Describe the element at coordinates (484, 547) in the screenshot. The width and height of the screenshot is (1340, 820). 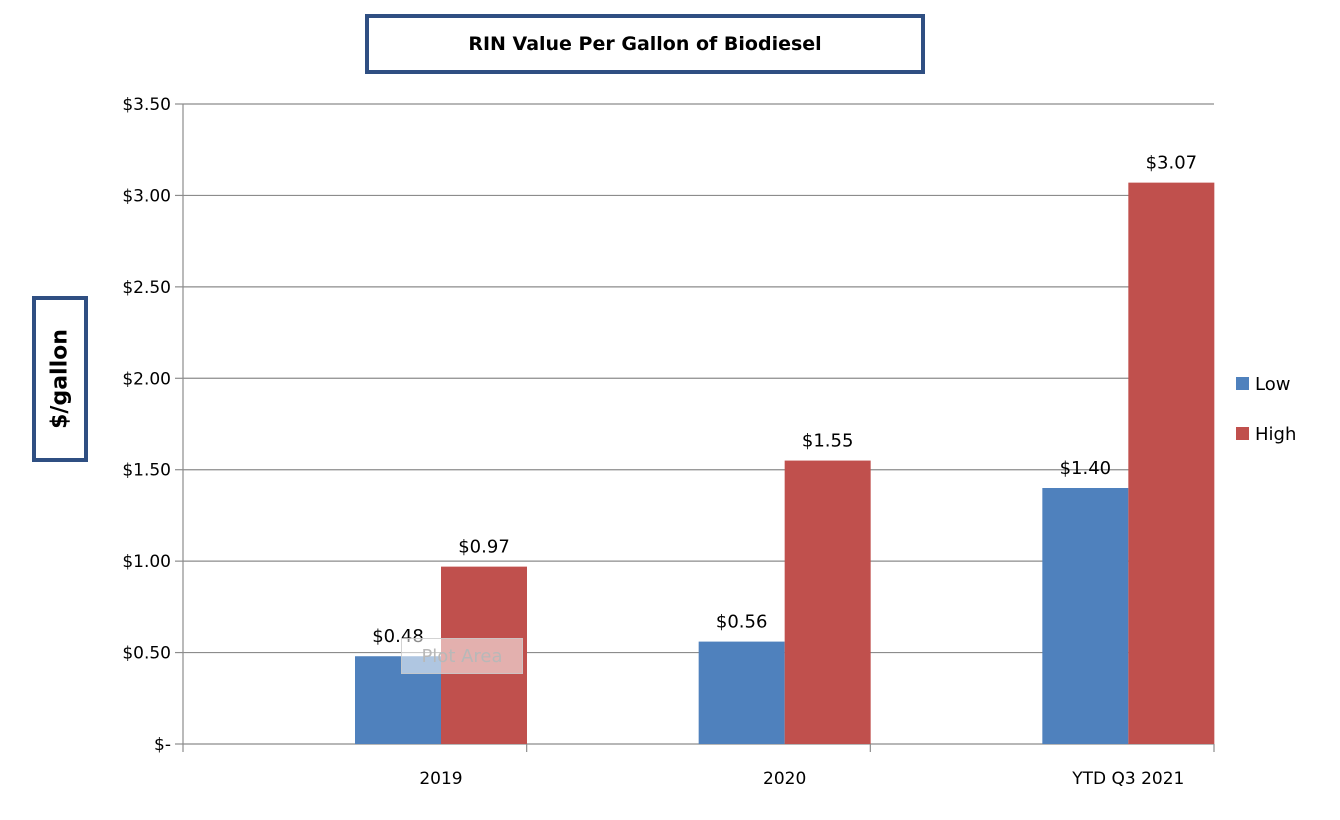
I see `data-label: $0.97` at that location.